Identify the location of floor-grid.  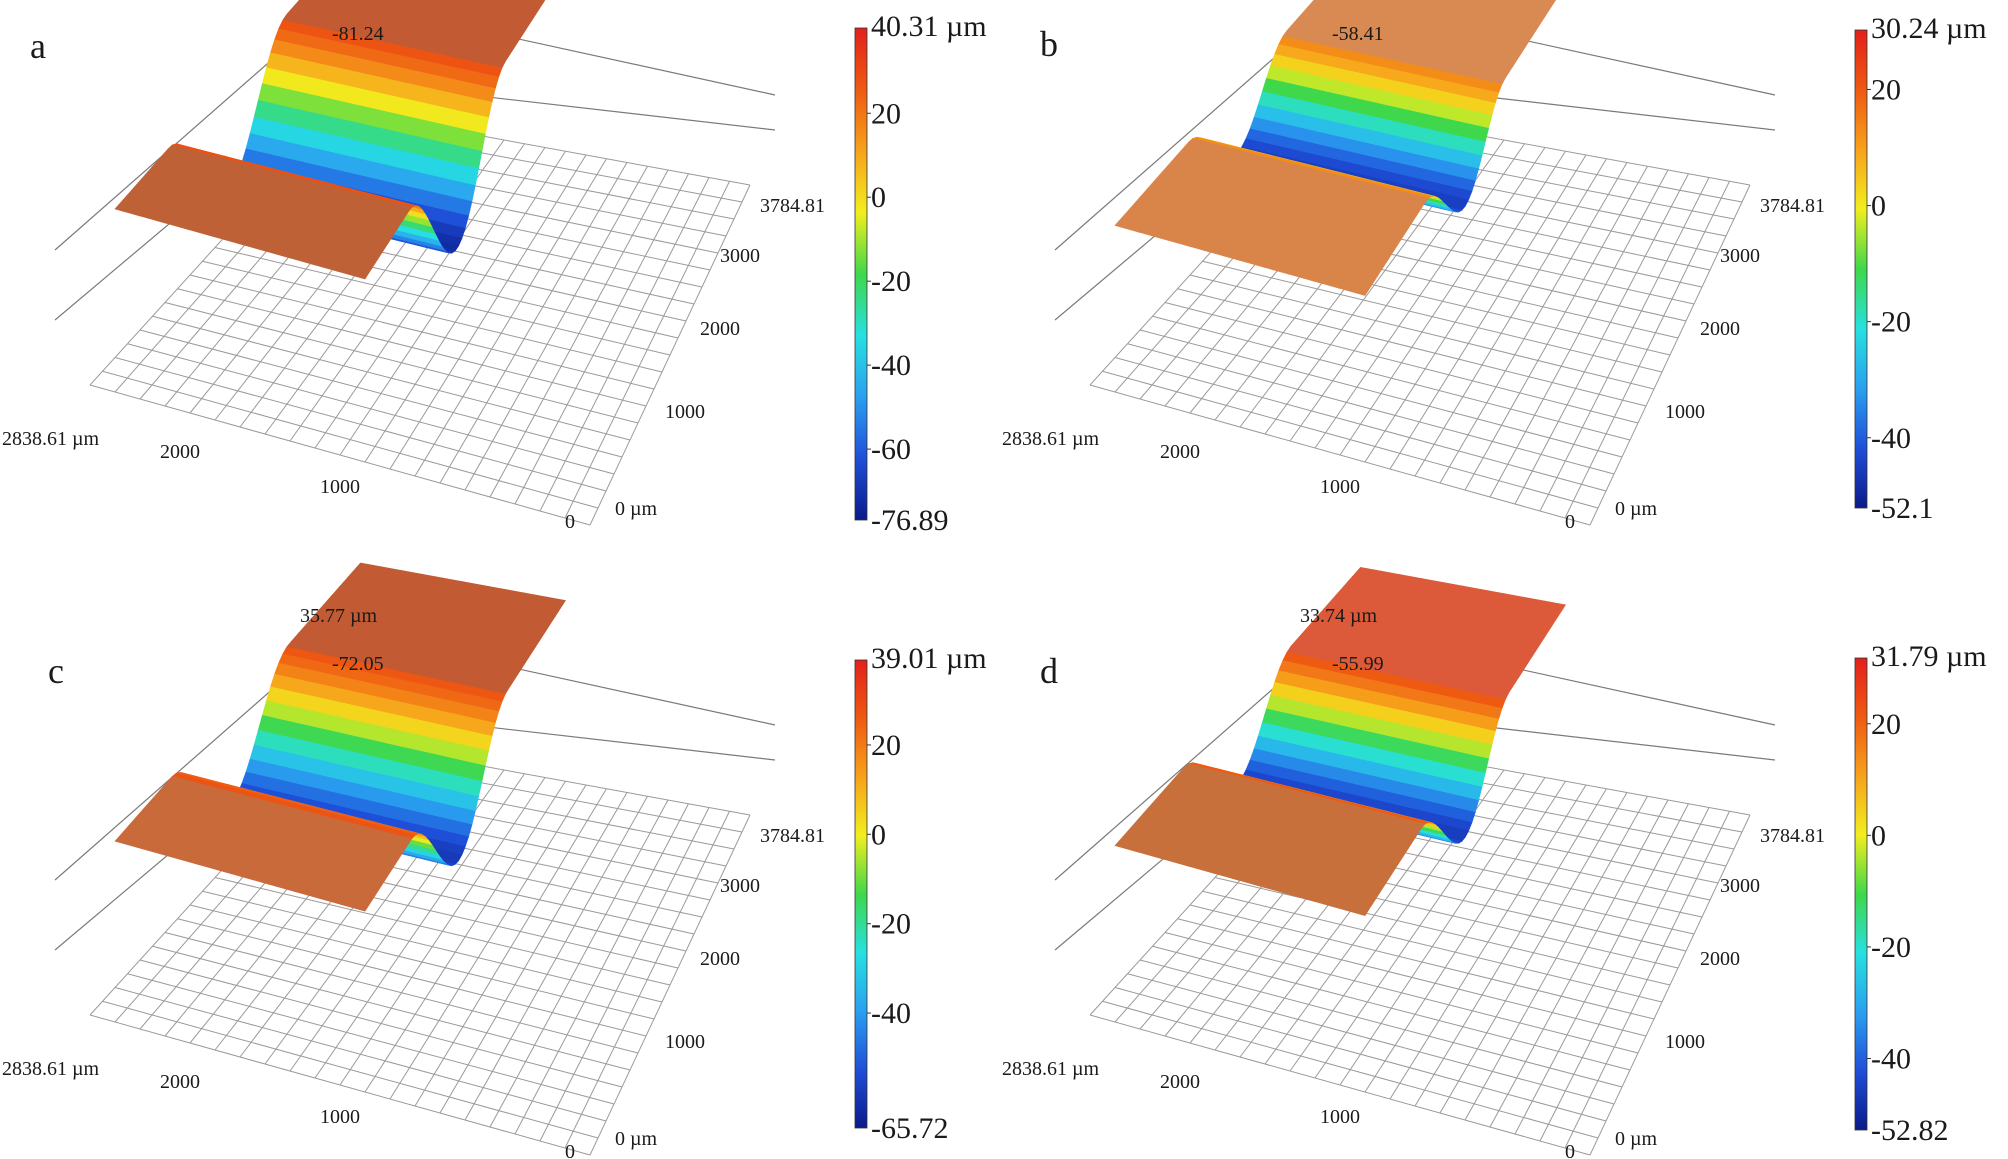
(1420, 317).